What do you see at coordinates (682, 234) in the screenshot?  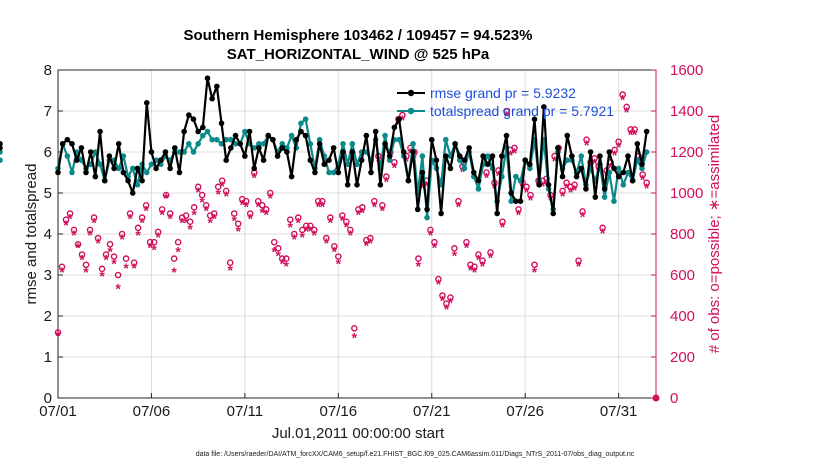 I see `y-right-tick-label: 800` at bounding box center [682, 234].